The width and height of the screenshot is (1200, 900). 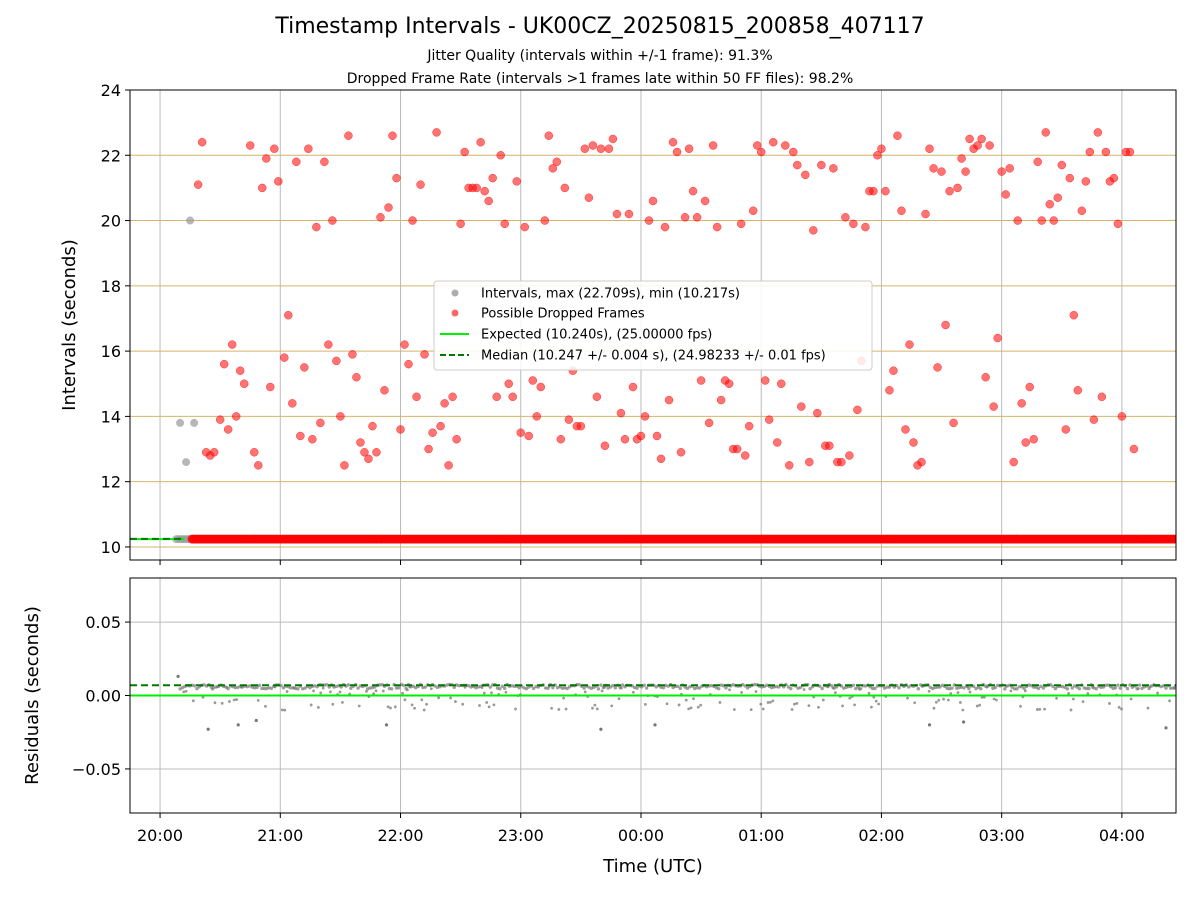 What do you see at coordinates (655, 725) in the screenshot?
I see `residual-outlier-point` at bounding box center [655, 725].